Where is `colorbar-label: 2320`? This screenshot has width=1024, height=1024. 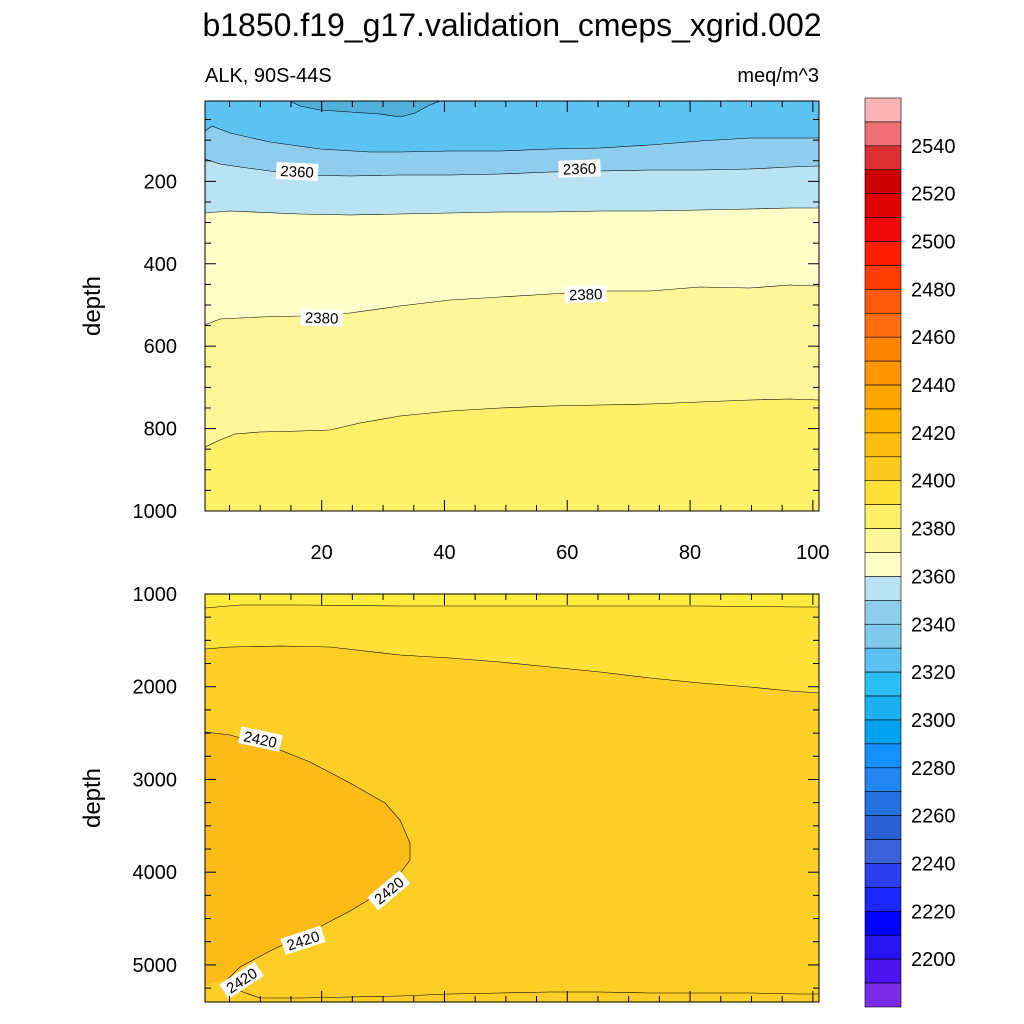
colorbar-label: 2320 is located at coordinates (933, 673).